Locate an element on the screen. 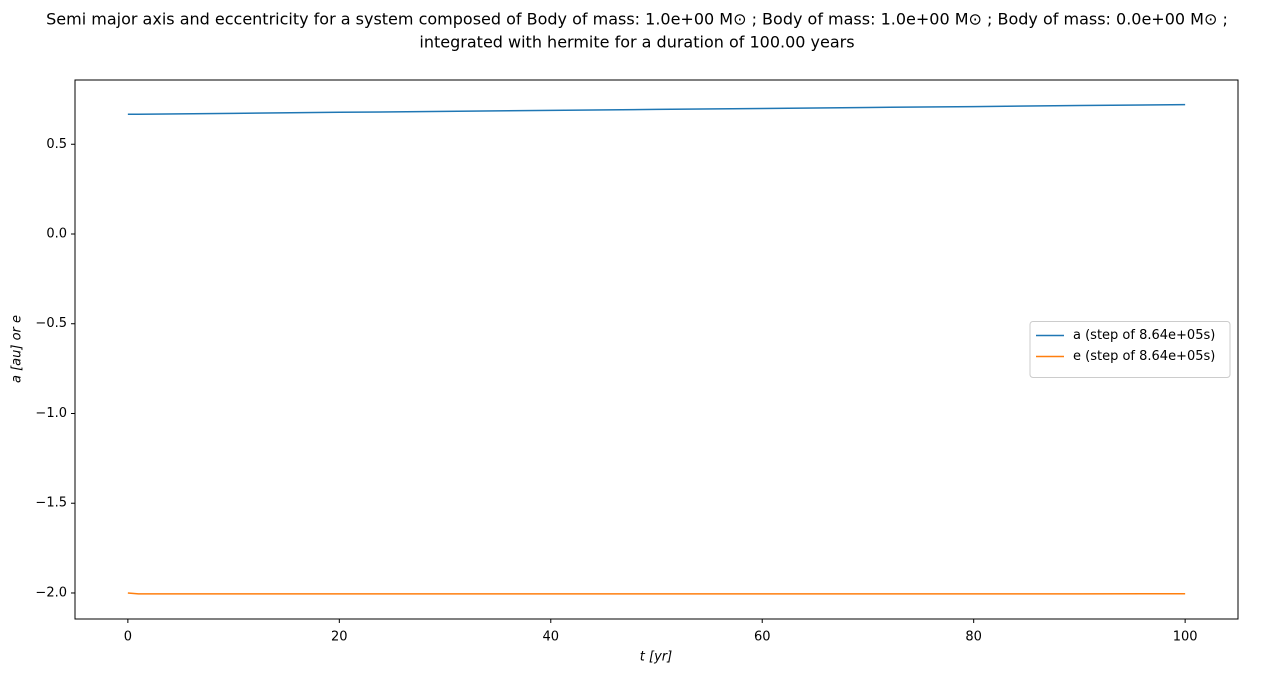 This screenshot has width=1263, height=676. legend-box is located at coordinates (1130, 349).